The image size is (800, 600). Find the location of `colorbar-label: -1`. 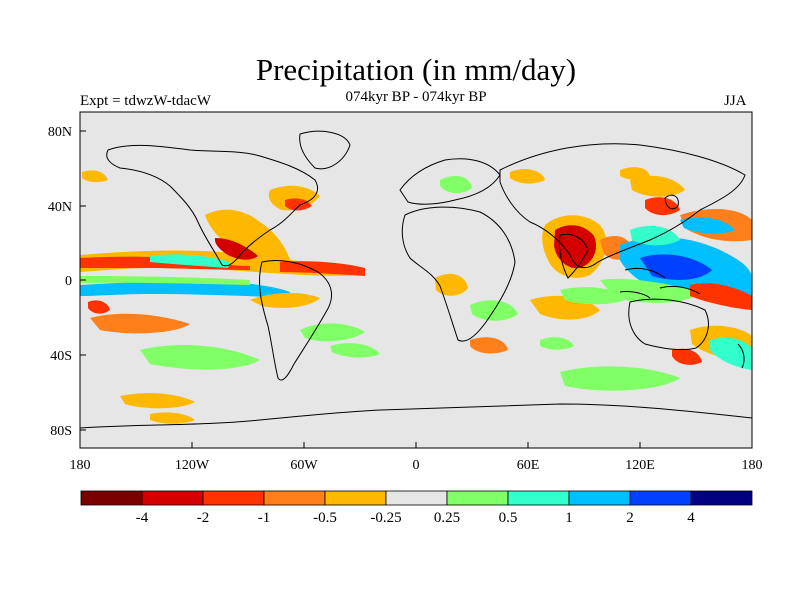

colorbar-label: -1 is located at coordinates (264, 518).